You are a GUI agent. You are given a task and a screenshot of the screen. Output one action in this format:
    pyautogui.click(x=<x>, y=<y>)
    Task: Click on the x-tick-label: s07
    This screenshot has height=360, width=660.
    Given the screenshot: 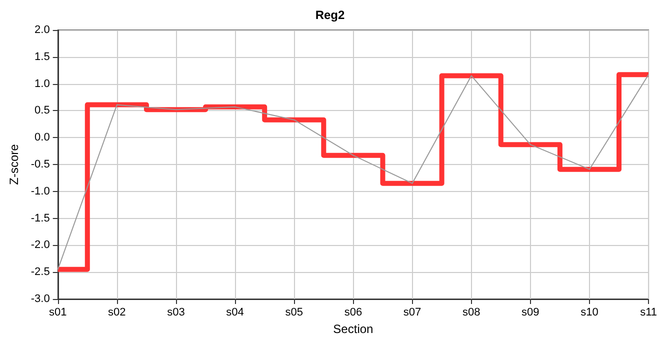 What is the action you would take?
    pyautogui.click(x=412, y=312)
    